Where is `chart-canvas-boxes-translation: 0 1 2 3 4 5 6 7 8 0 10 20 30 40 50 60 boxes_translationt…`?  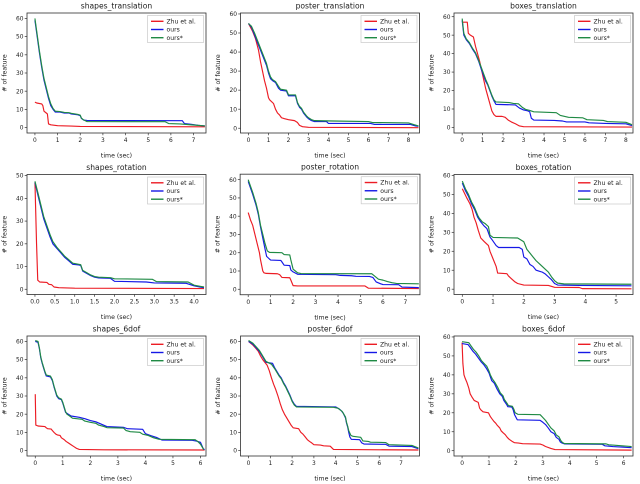
chart-canvas-boxes-translation: 0 1 2 3 4 5 6 7 8 0 10 20 30 40 50 60 boxes_translationt… is located at coordinates (531, 81).